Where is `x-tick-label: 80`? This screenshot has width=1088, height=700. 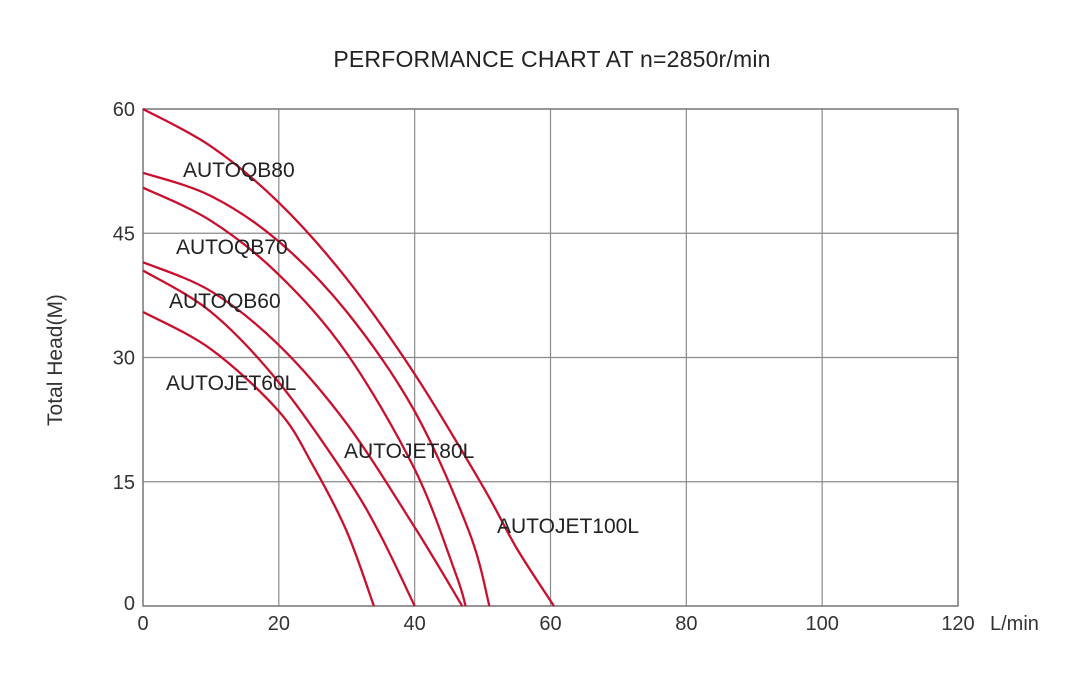 x-tick-label: 80 is located at coordinates (686, 624).